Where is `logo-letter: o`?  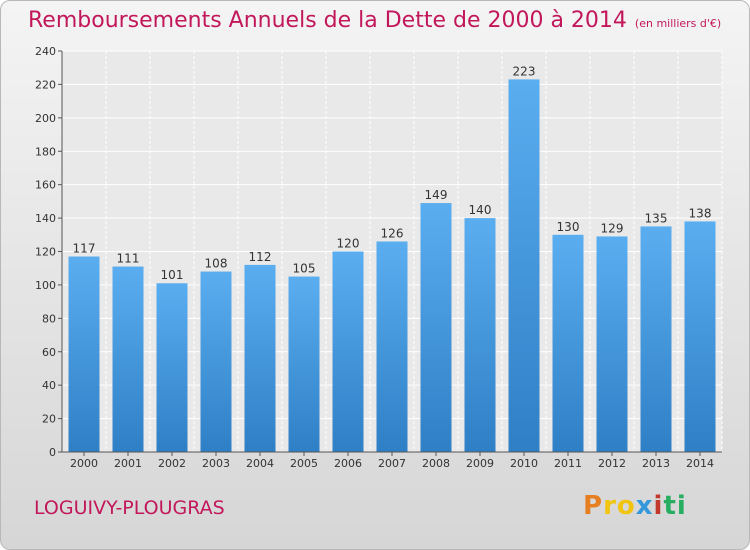 logo-letter: o is located at coordinates (626, 506).